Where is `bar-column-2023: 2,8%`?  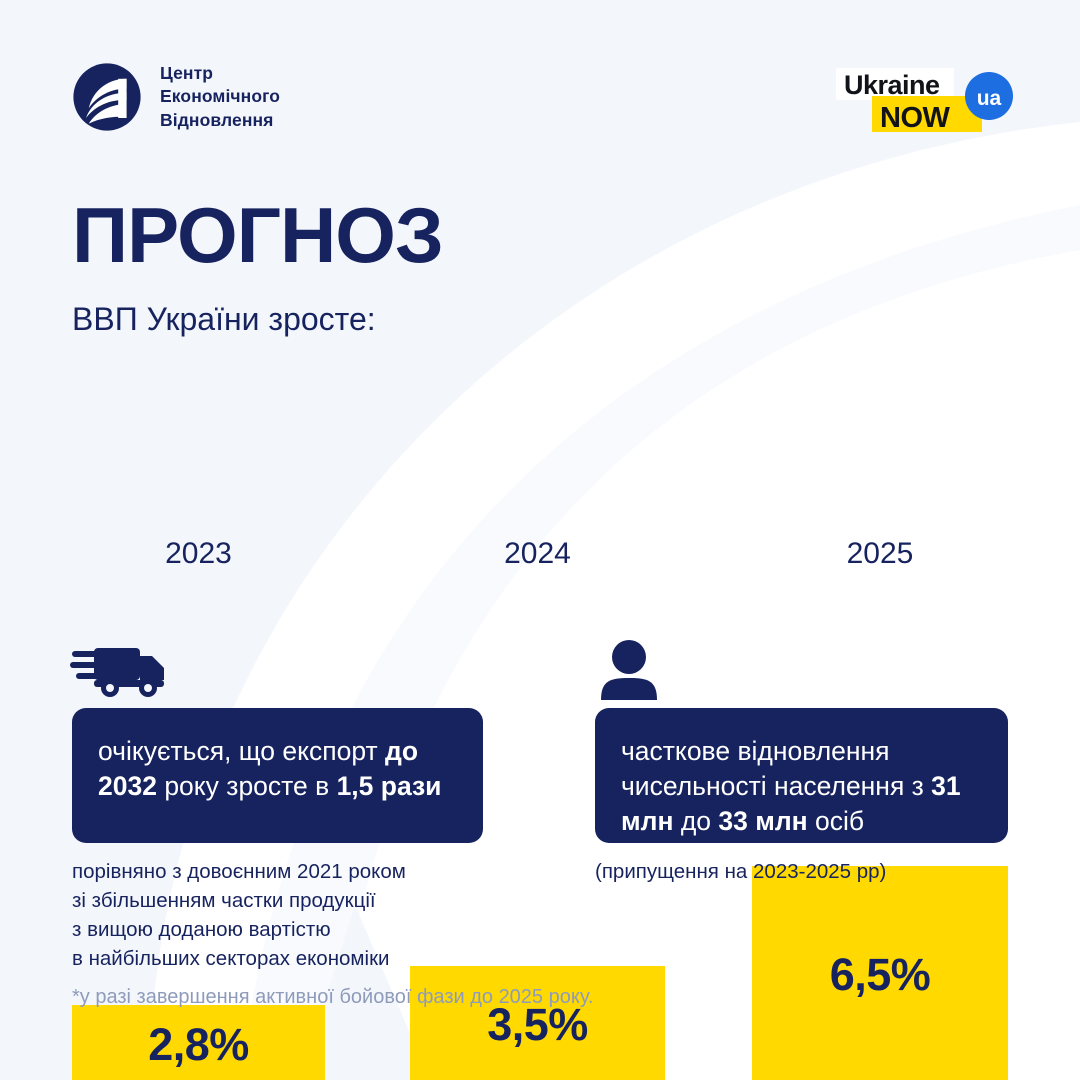
bar-column-2023: 2,8% is located at coordinates (198, 819).